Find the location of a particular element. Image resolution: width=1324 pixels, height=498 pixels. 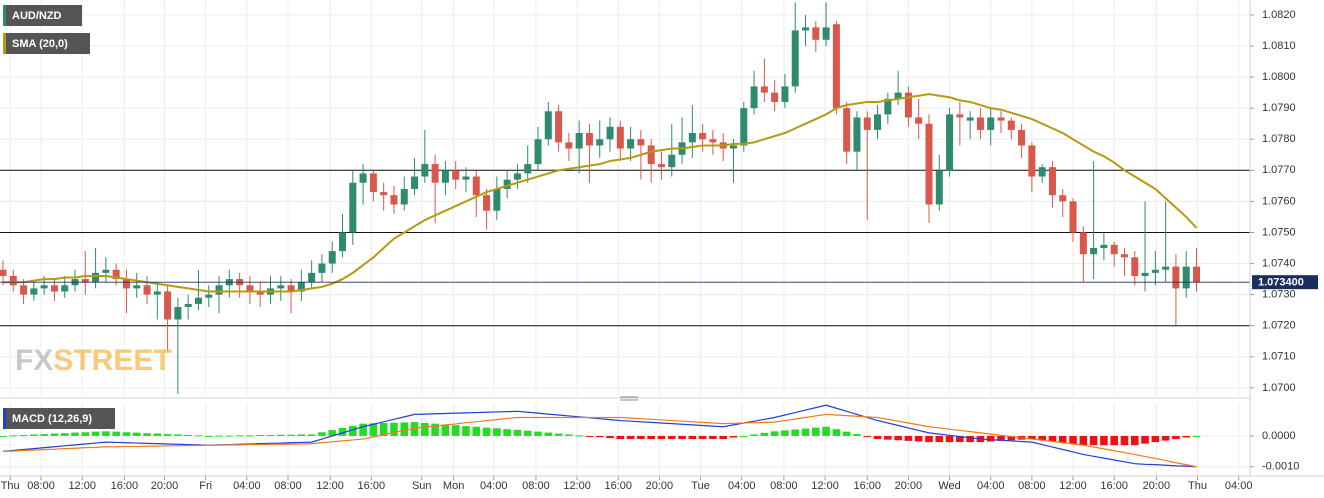

legend-sma: SMA (20,0) is located at coordinates (46, 43).